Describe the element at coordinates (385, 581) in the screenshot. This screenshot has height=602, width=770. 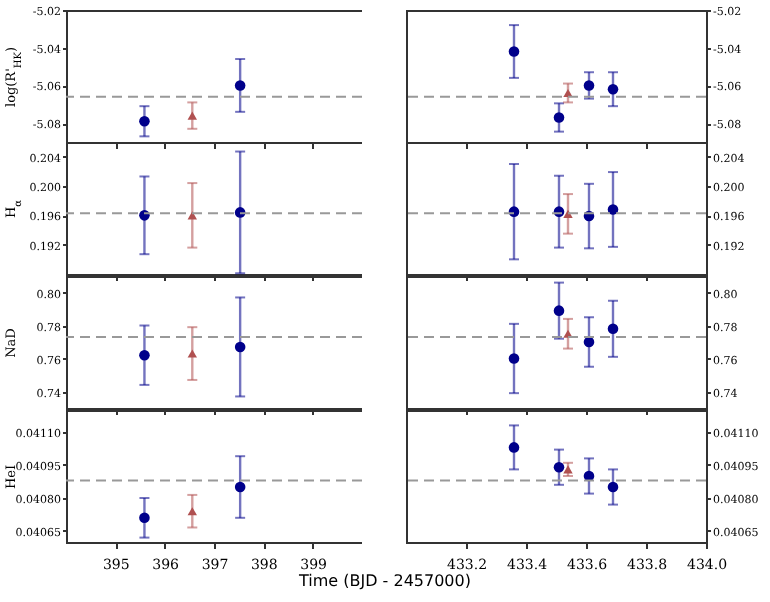
I see `x-axis-title: Time (BJD - 2457000)` at that location.